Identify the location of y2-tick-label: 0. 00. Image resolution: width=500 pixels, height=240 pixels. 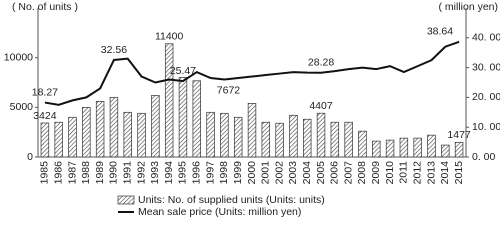
(484, 157).